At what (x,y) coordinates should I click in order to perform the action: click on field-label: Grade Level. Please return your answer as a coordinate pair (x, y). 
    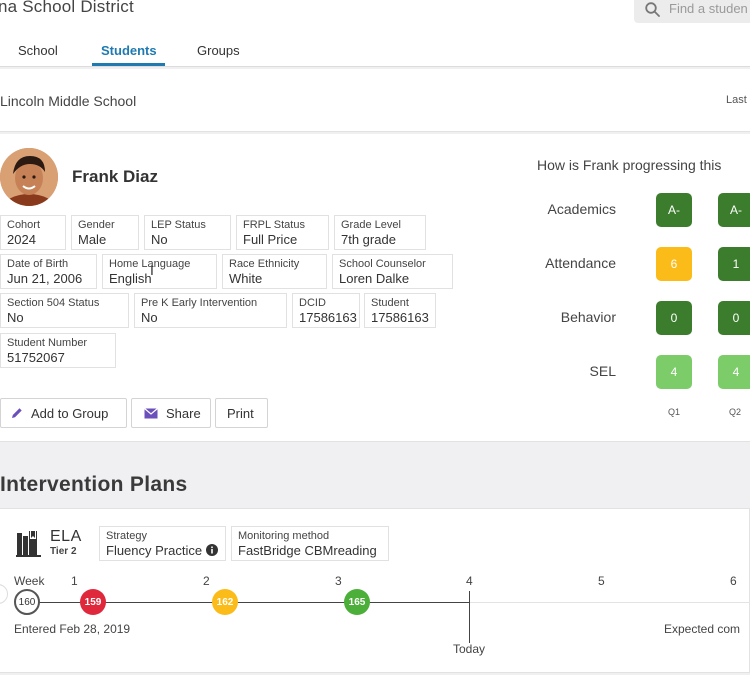
    Looking at the image, I should click on (371, 225).